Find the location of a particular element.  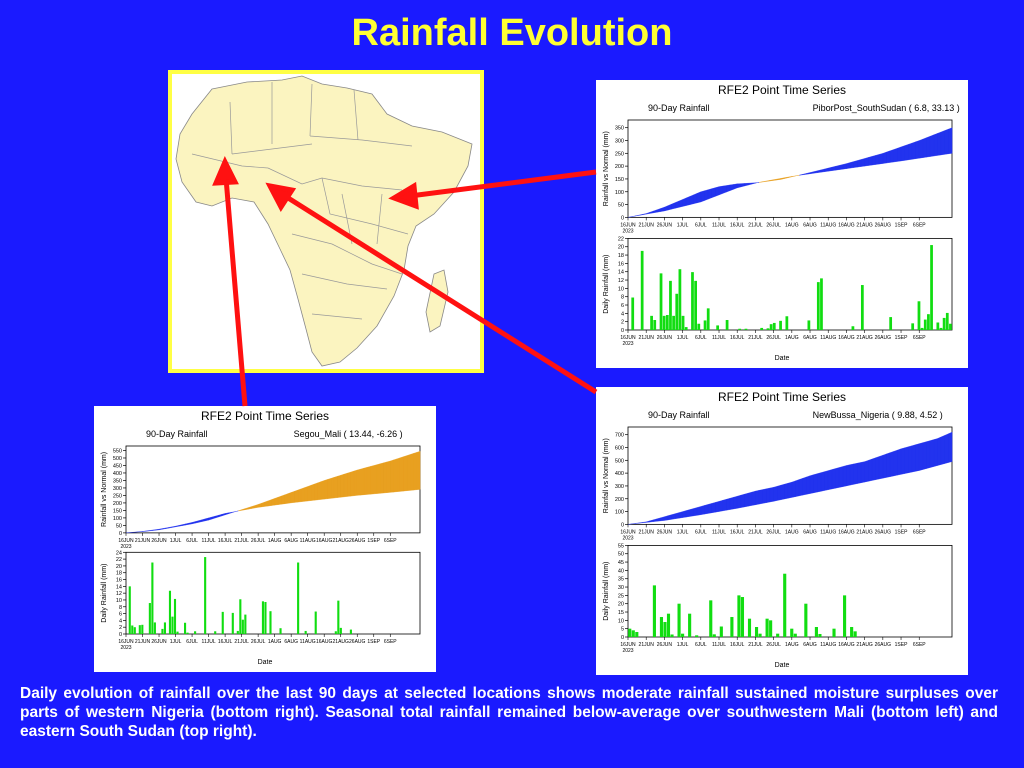

top-xtick-label: 16JUN is located at coordinates (628, 225).